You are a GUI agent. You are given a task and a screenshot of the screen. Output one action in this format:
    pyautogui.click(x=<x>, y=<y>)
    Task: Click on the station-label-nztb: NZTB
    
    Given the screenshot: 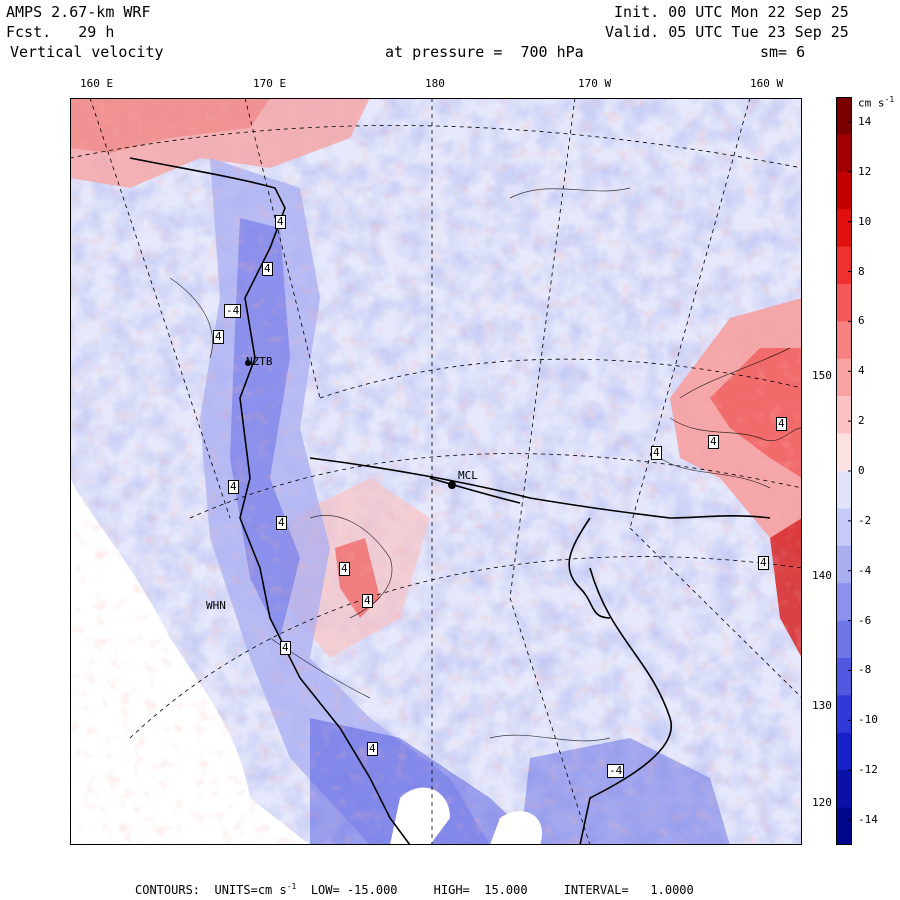 What is the action you would take?
    pyautogui.click(x=259, y=361)
    